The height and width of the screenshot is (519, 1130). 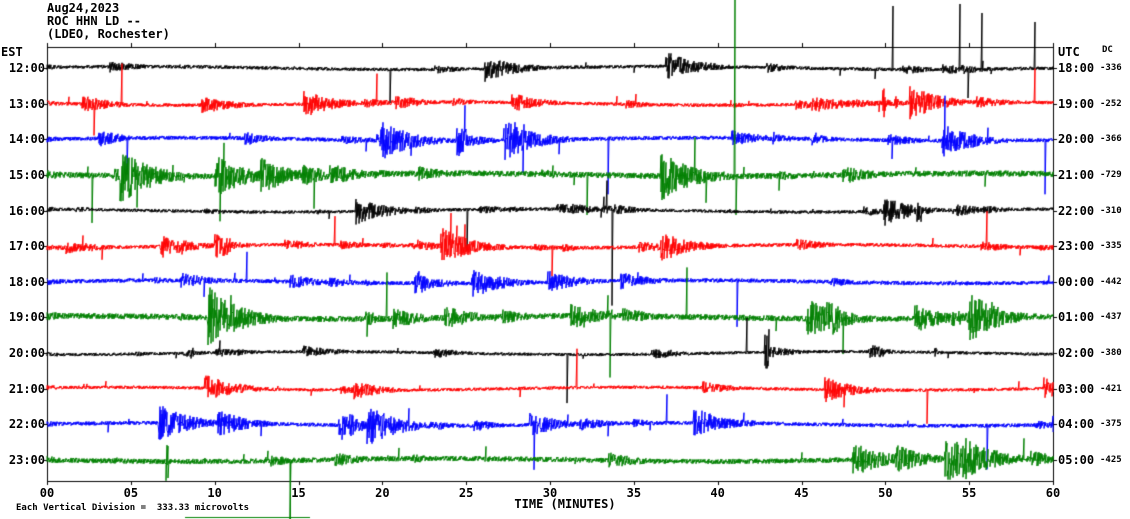 I want to click on dc-value-label: -335, so click(x=1111, y=246).